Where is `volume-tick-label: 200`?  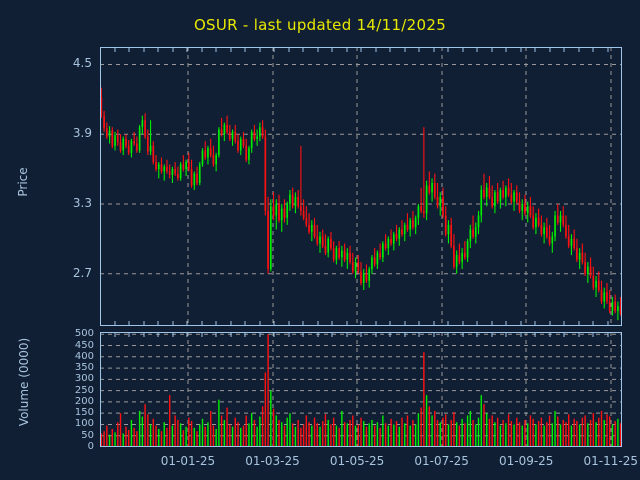
volume-tick-label: 200 is located at coordinates (84, 401).